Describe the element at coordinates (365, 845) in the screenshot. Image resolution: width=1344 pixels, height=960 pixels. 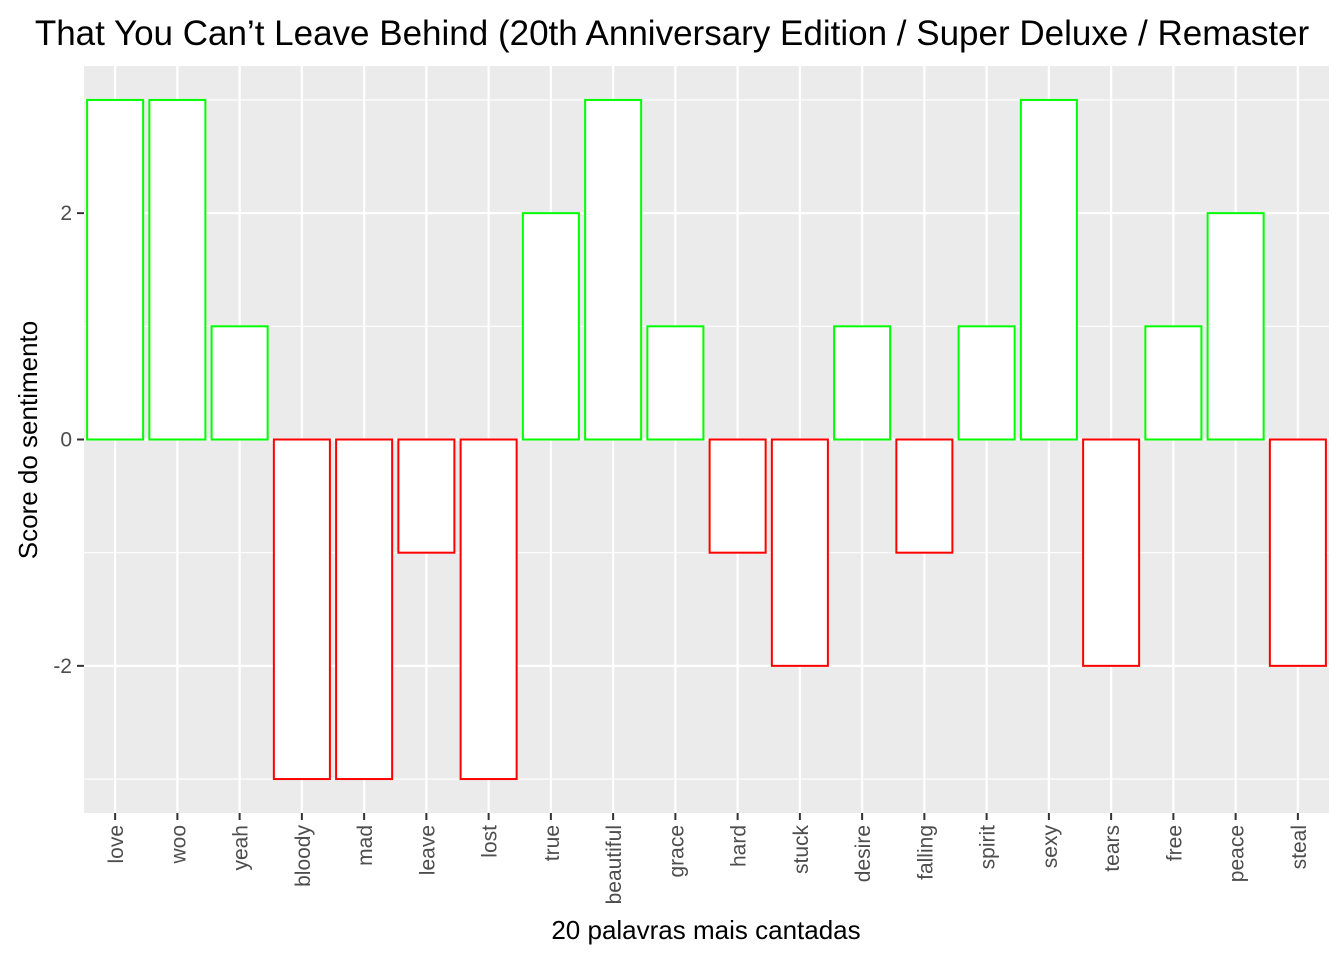
I see `x-tick-label: mad` at that location.